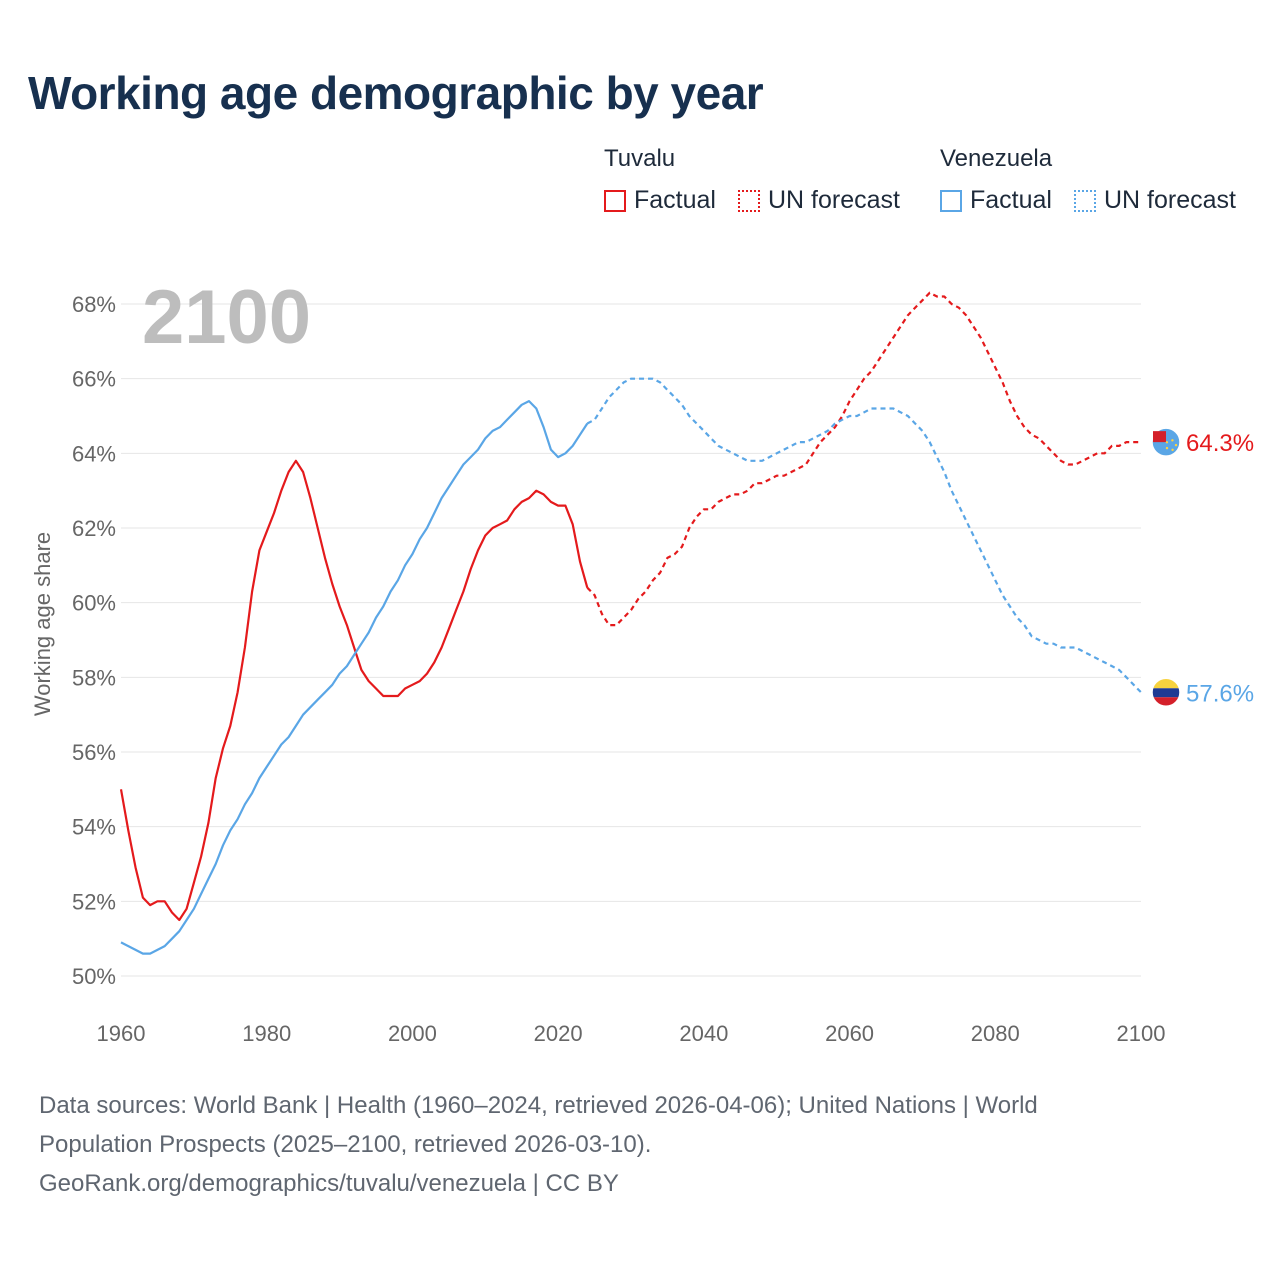 Image resolution: width=1280 pixels, height=1280 pixels. I want to click on y-tick-label: 68%, so click(94, 304).